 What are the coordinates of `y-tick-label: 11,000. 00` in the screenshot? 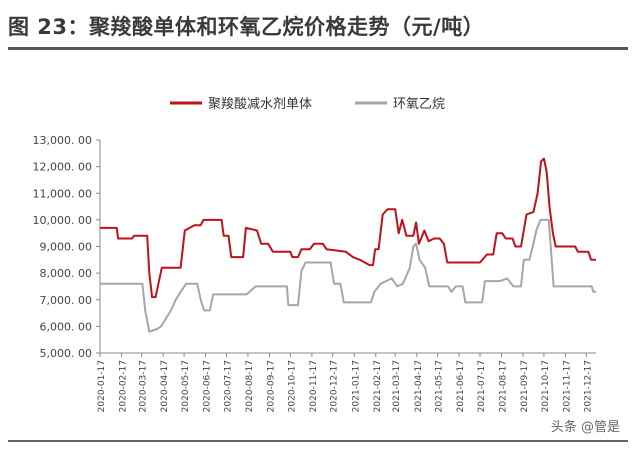 It's located at (62, 193).